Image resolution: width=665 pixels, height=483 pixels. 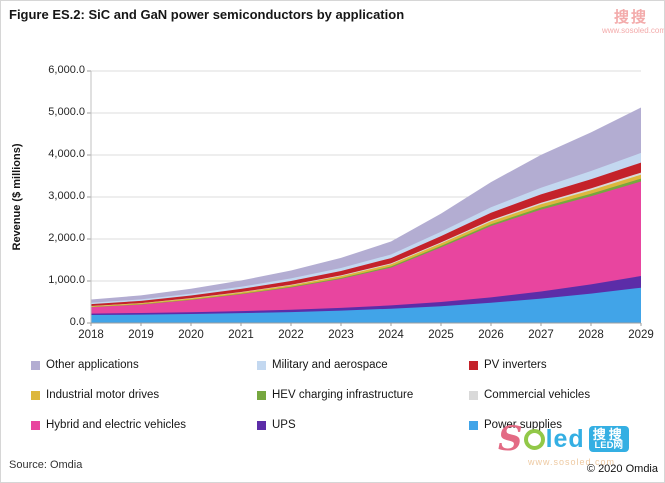 I want to click on watermark-bottom-url-text: www.sosoled.com, so click(x=572, y=462).